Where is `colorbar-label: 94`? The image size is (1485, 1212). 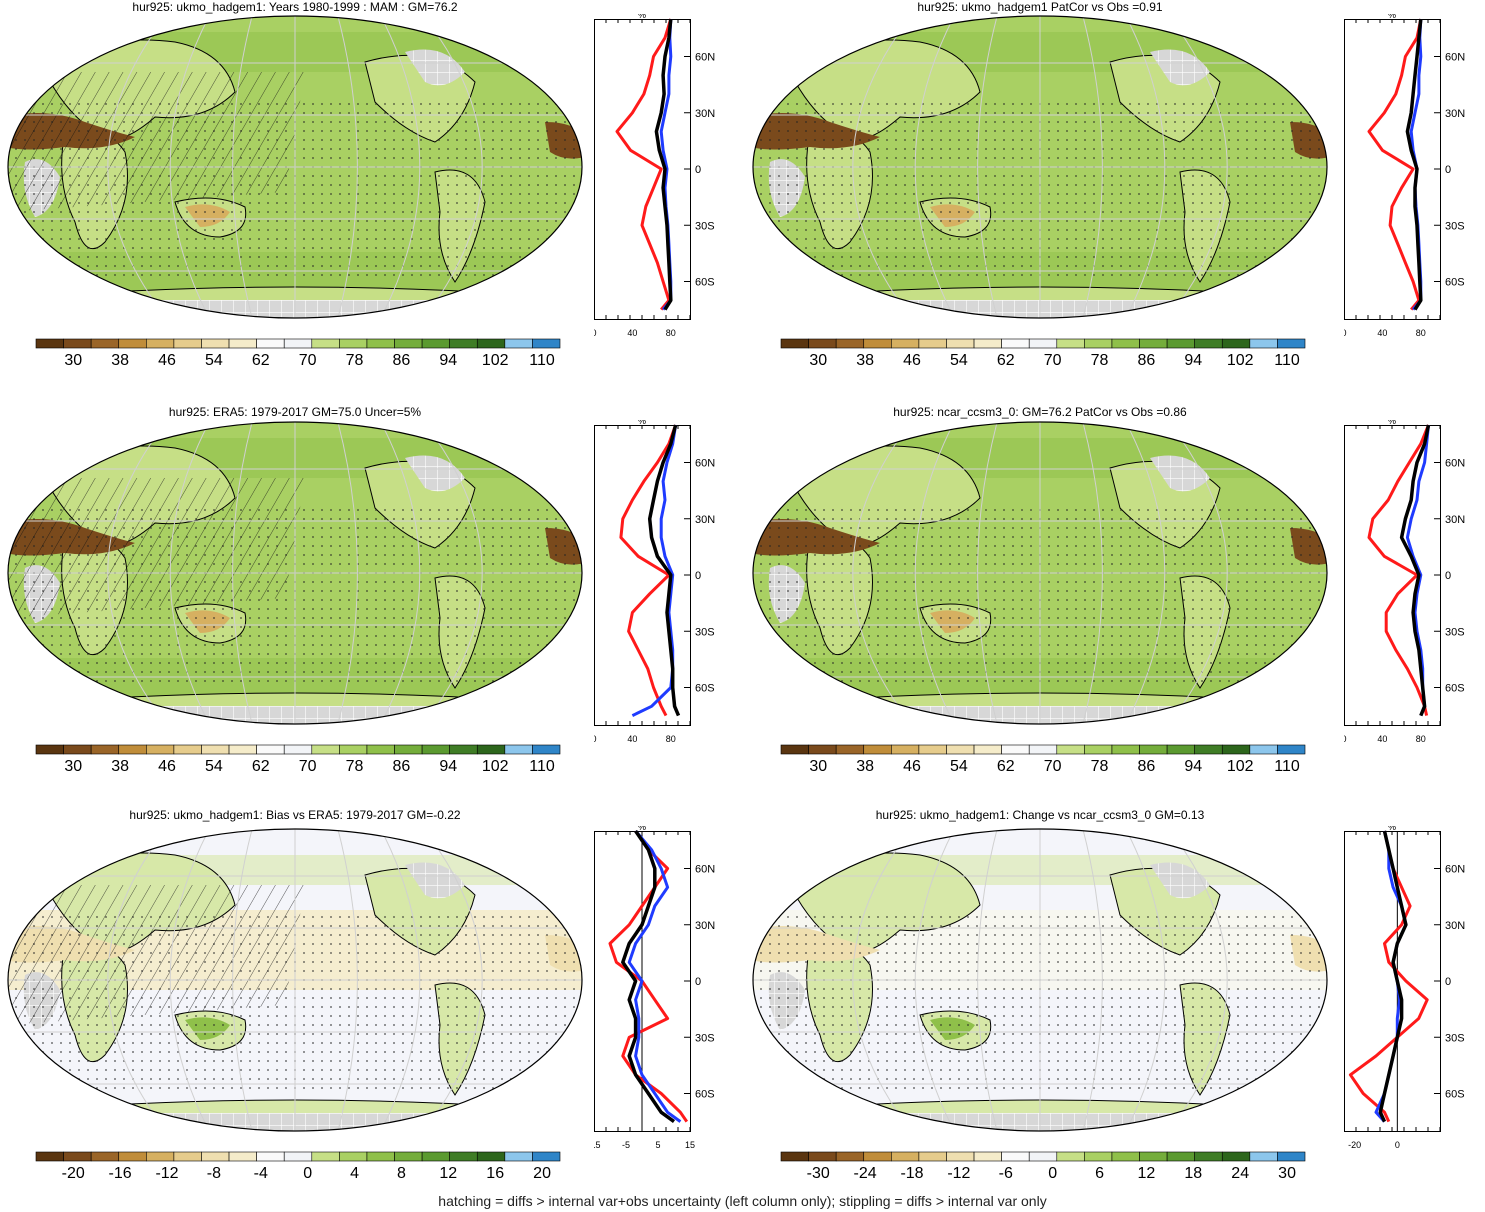
colorbar-label: 94 is located at coordinates (1193, 766).